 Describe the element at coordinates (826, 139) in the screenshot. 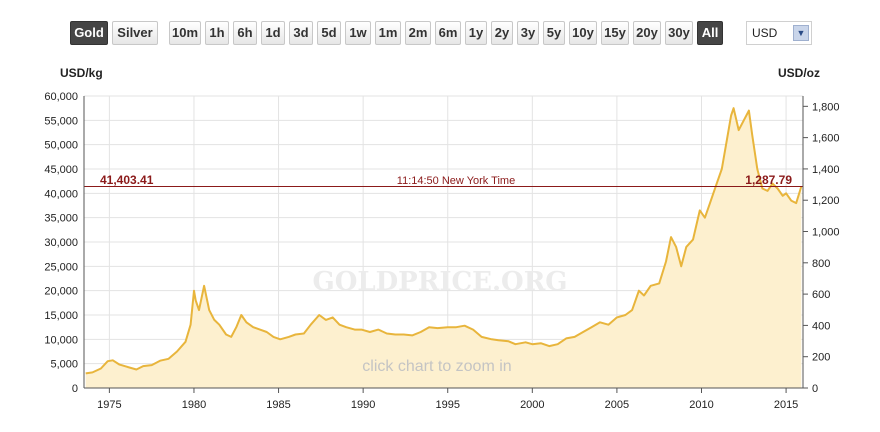

I see `y2-tick-label: 1,600` at that location.